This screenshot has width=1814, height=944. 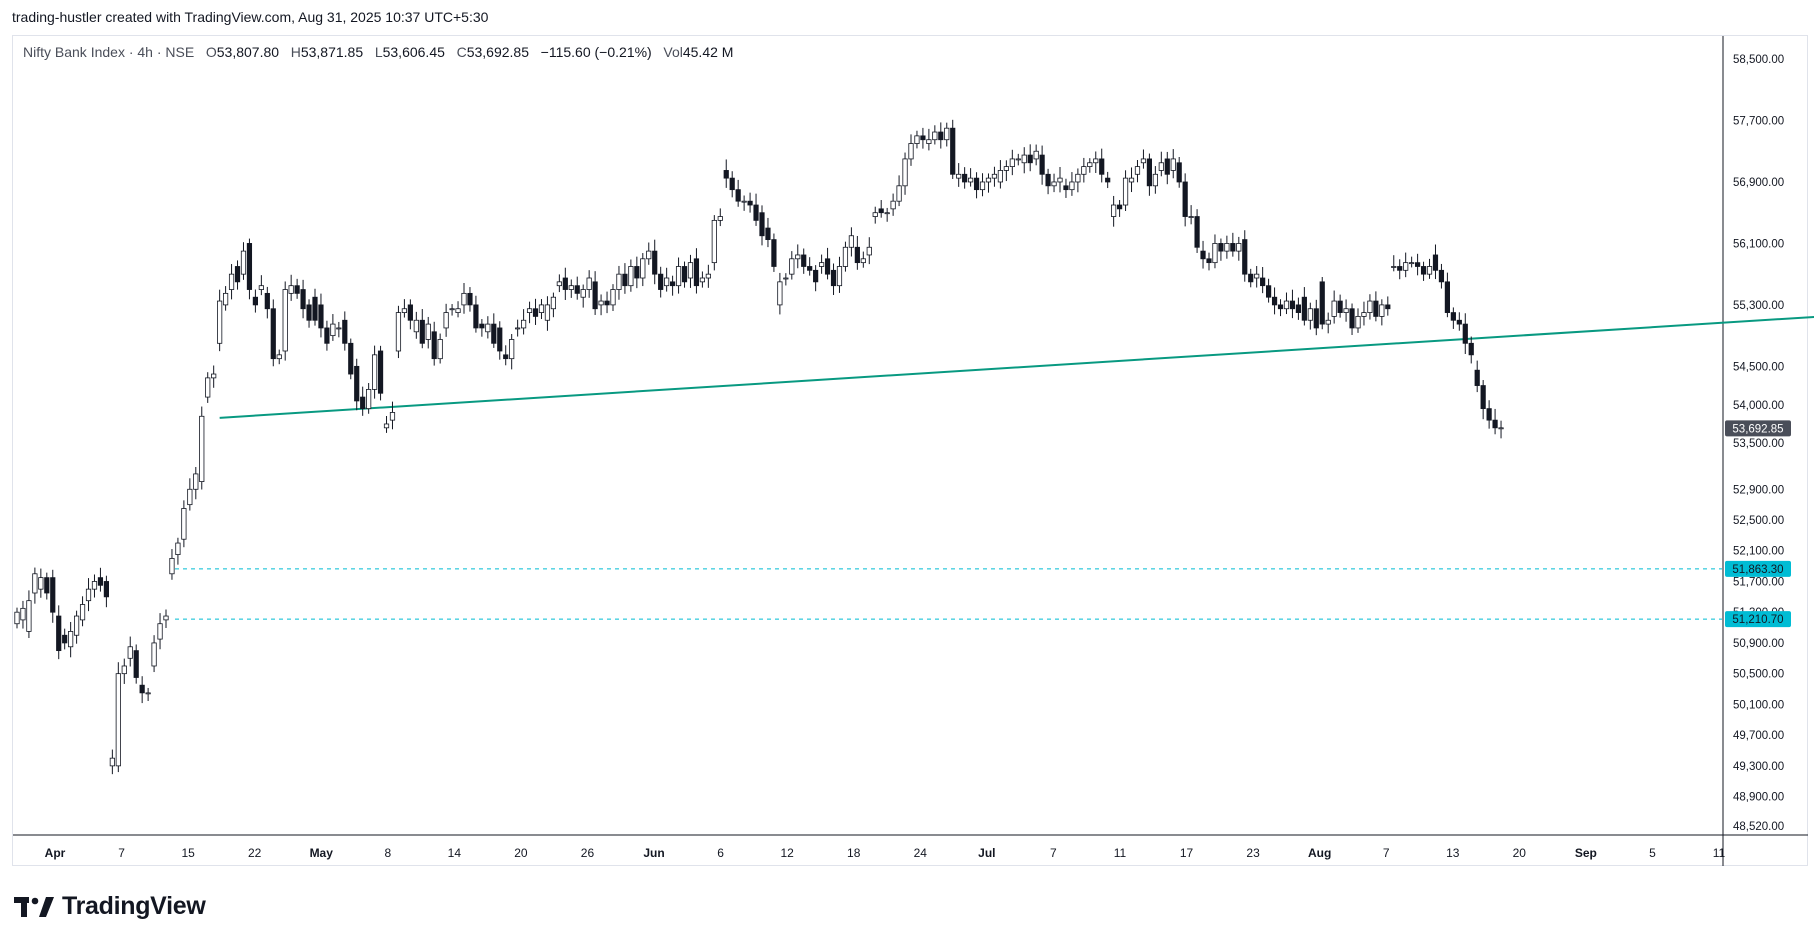 What do you see at coordinates (1758, 552) in the screenshot?
I see `y-tick-label: 52,100.00` at bounding box center [1758, 552].